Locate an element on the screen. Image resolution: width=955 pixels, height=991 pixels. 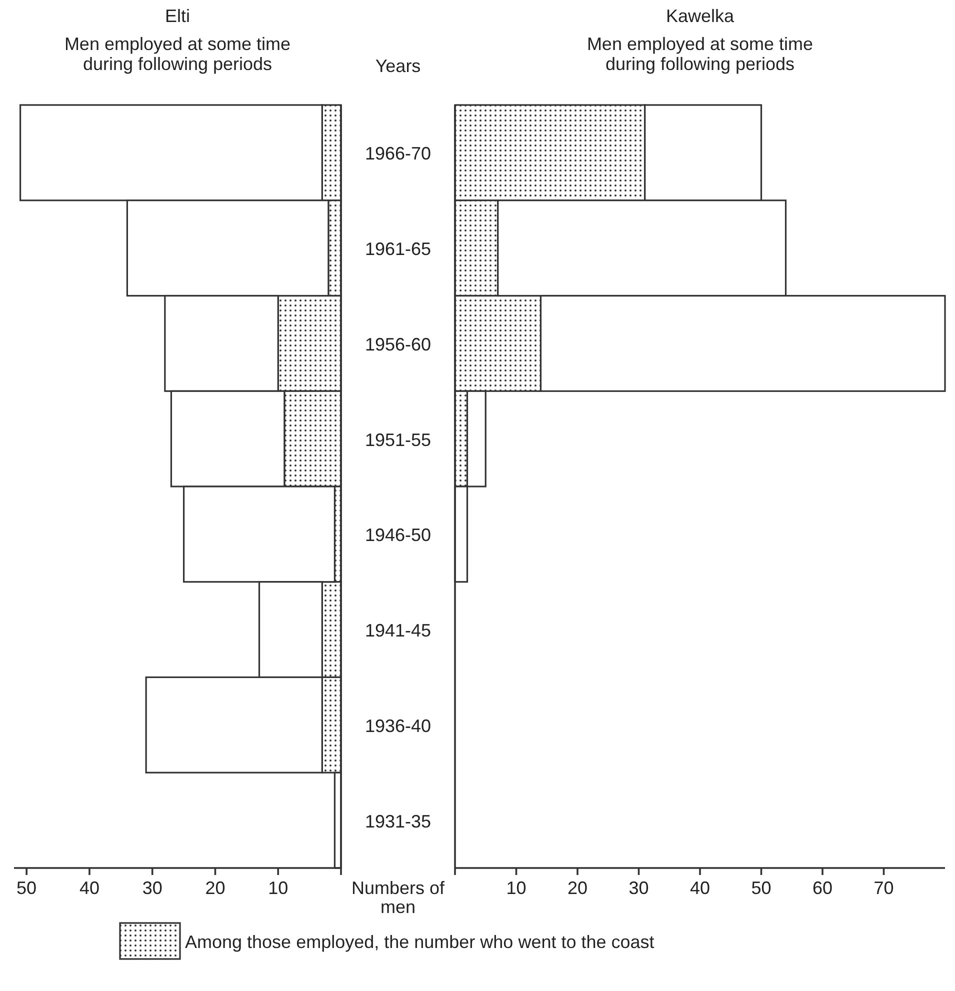
y-tick-label: 1951-55 is located at coordinates (398, 440).